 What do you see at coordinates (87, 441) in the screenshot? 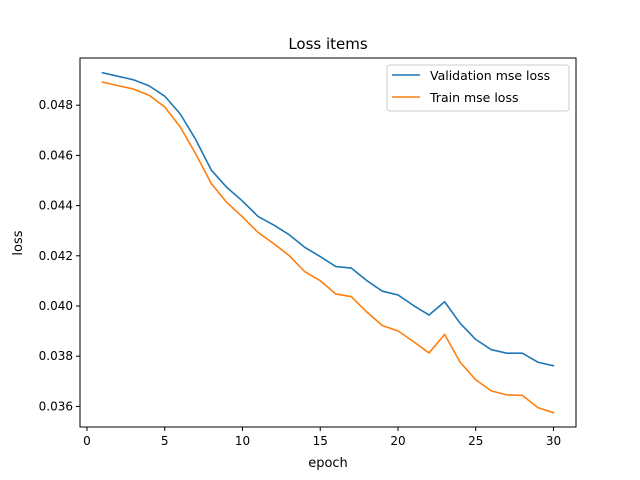
I see `x-tick-label: 0` at bounding box center [87, 441].